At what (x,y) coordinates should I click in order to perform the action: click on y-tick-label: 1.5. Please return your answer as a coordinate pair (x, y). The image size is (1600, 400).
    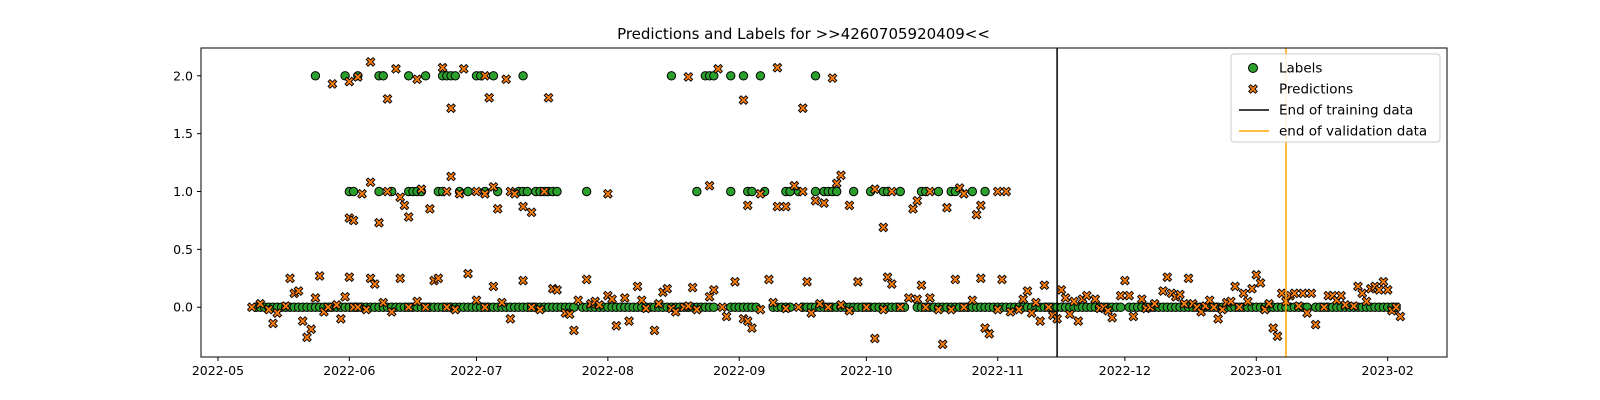
    Looking at the image, I should click on (183, 133).